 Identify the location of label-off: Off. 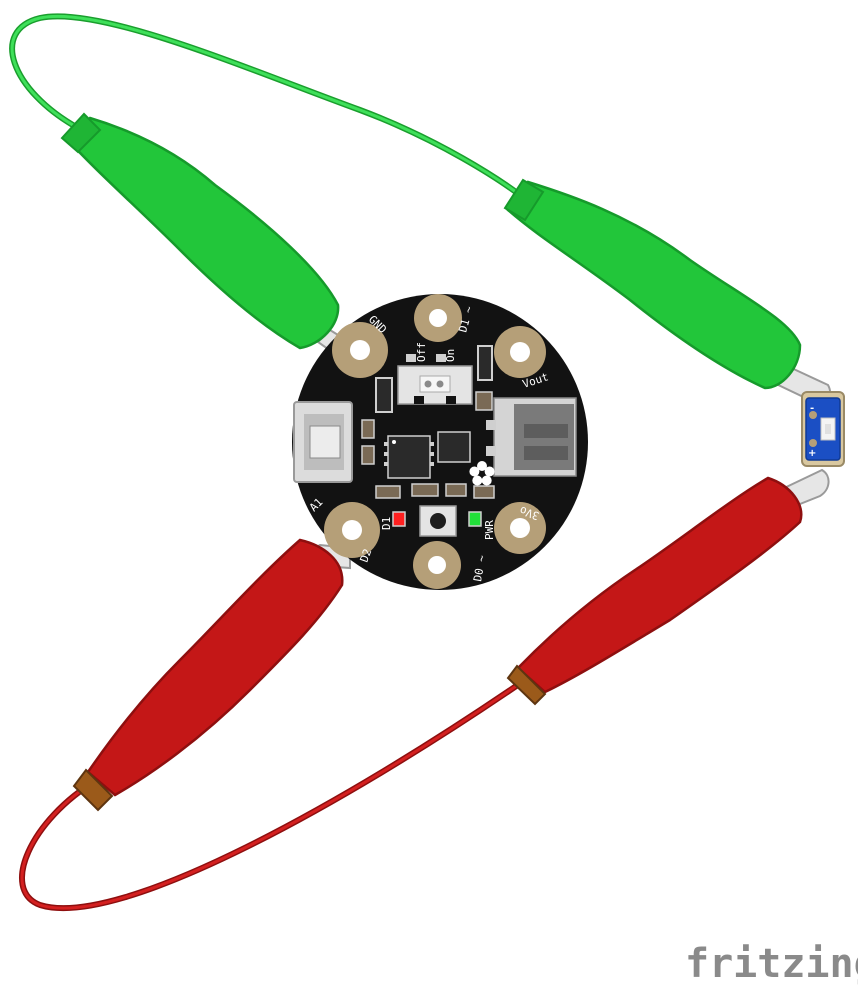
(421, 352).